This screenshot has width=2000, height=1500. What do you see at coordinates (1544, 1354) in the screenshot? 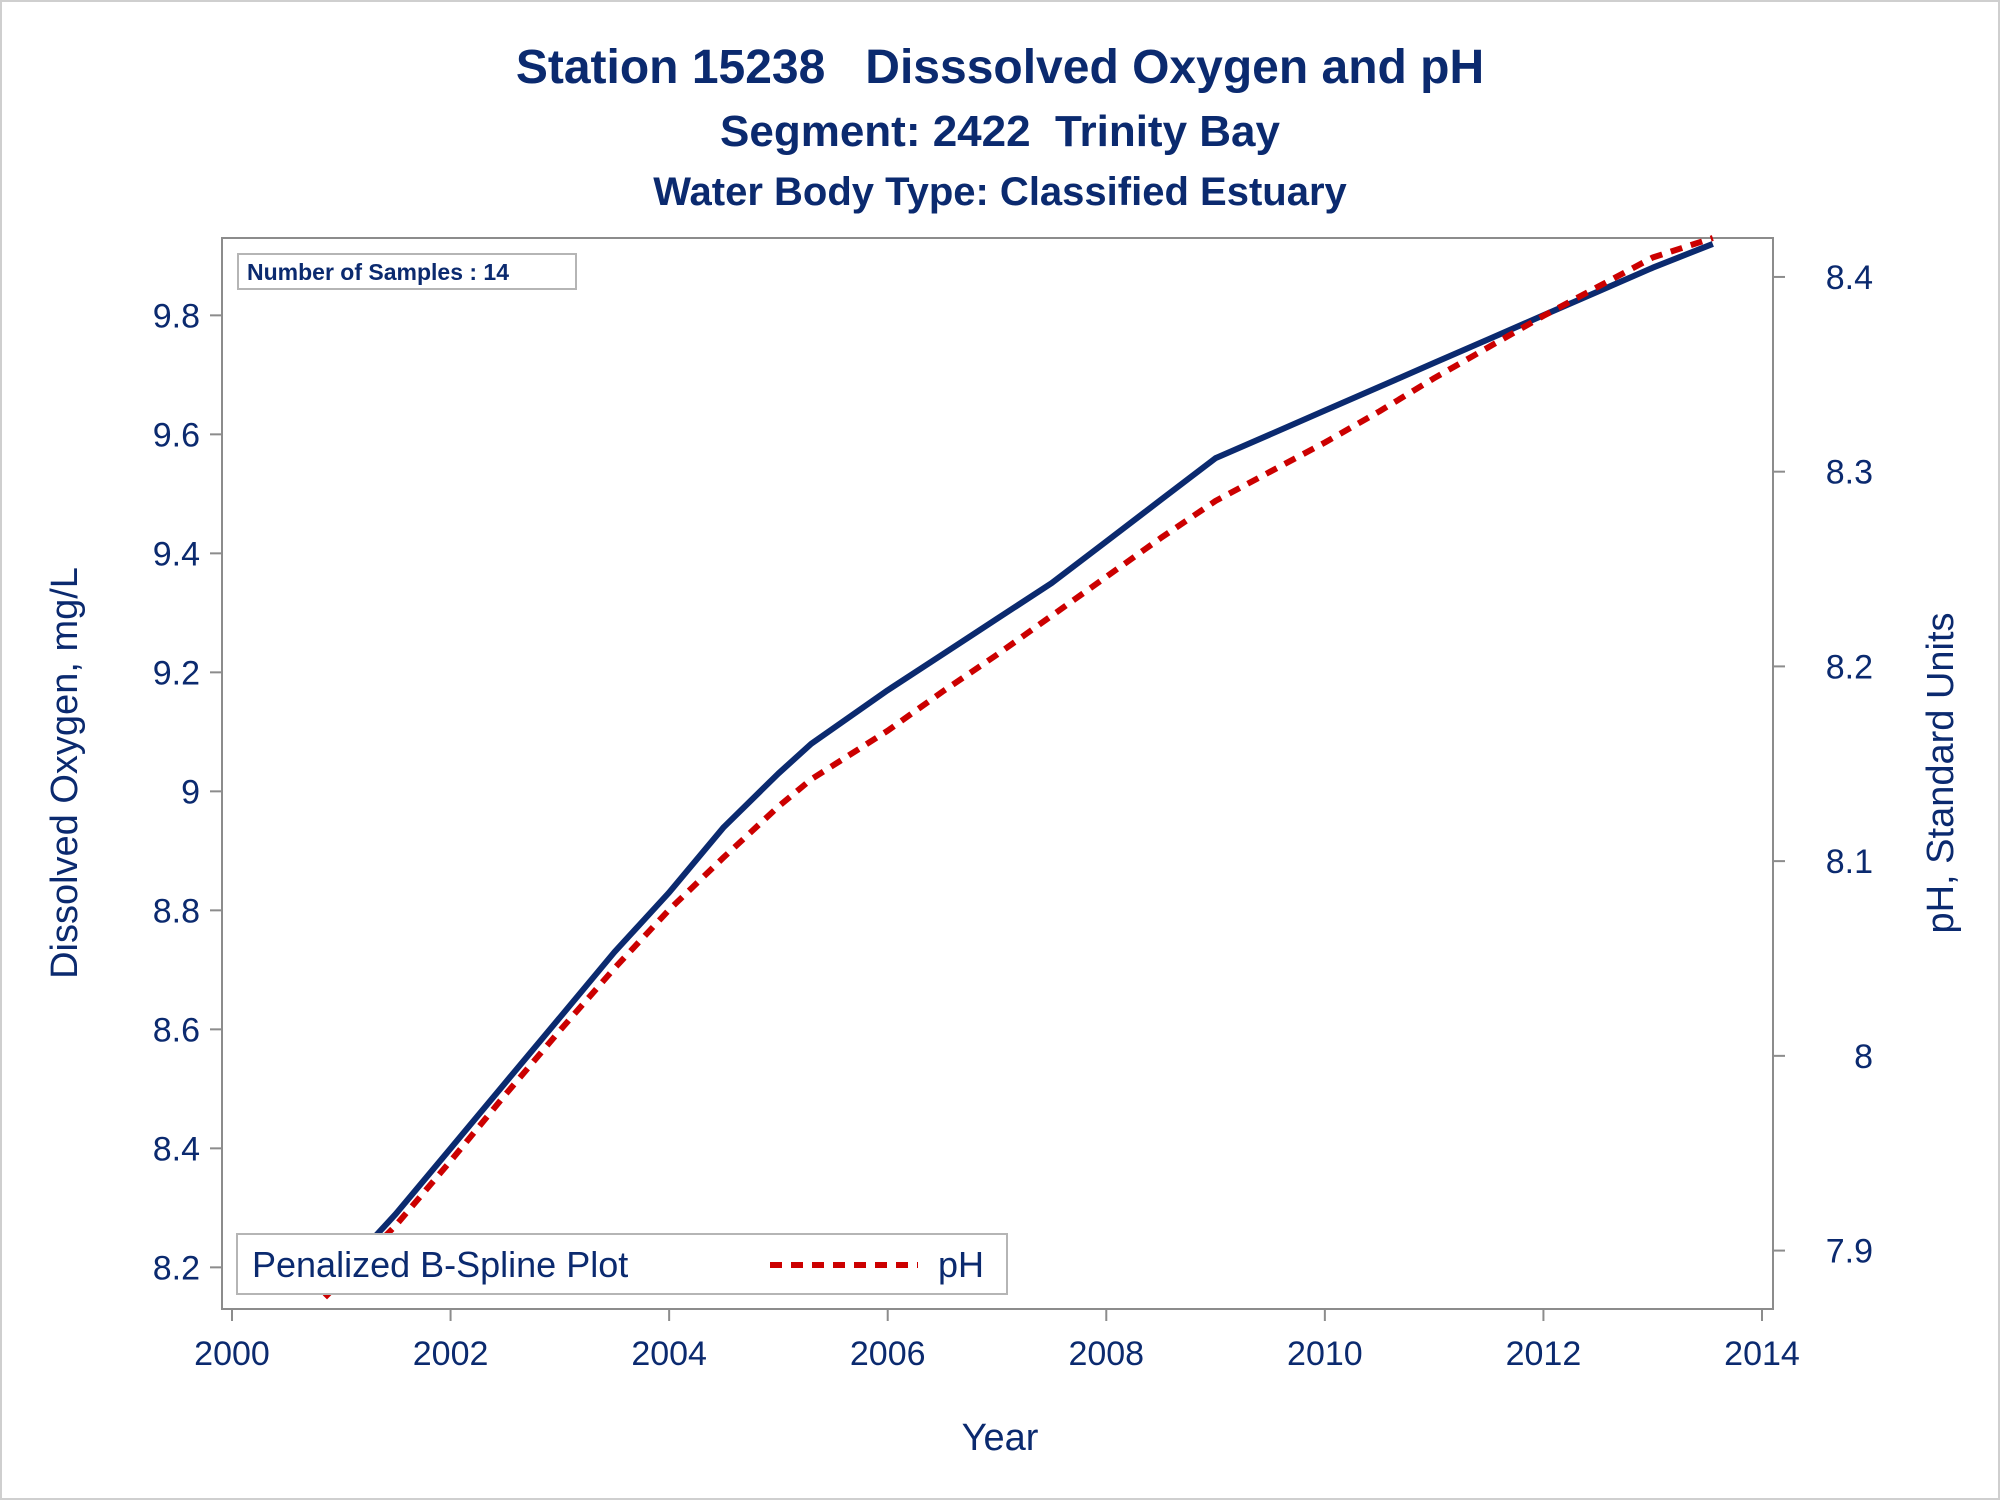
I see `x-tick-label: 2012` at bounding box center [1544, 1354].